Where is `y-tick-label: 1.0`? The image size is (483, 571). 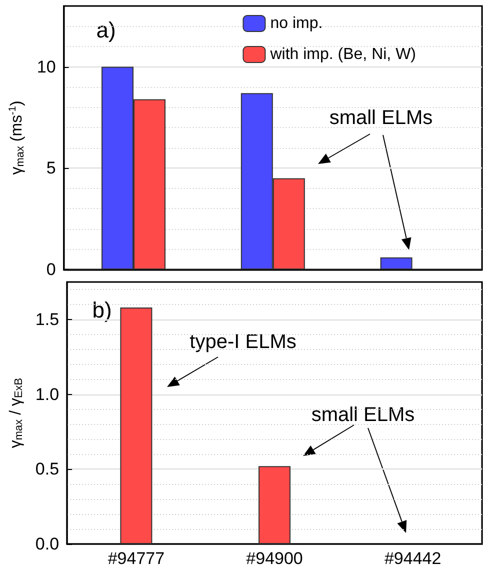
y-tick-label: 1.0 is located at coordinates (47, 394).